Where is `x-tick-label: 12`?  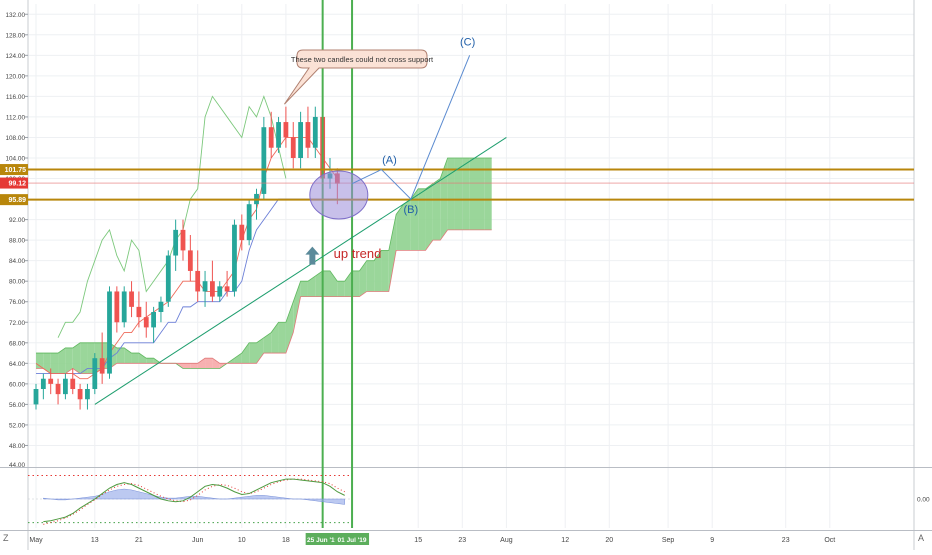
x-tick-label: 12 is located at coordinates (565, 540).